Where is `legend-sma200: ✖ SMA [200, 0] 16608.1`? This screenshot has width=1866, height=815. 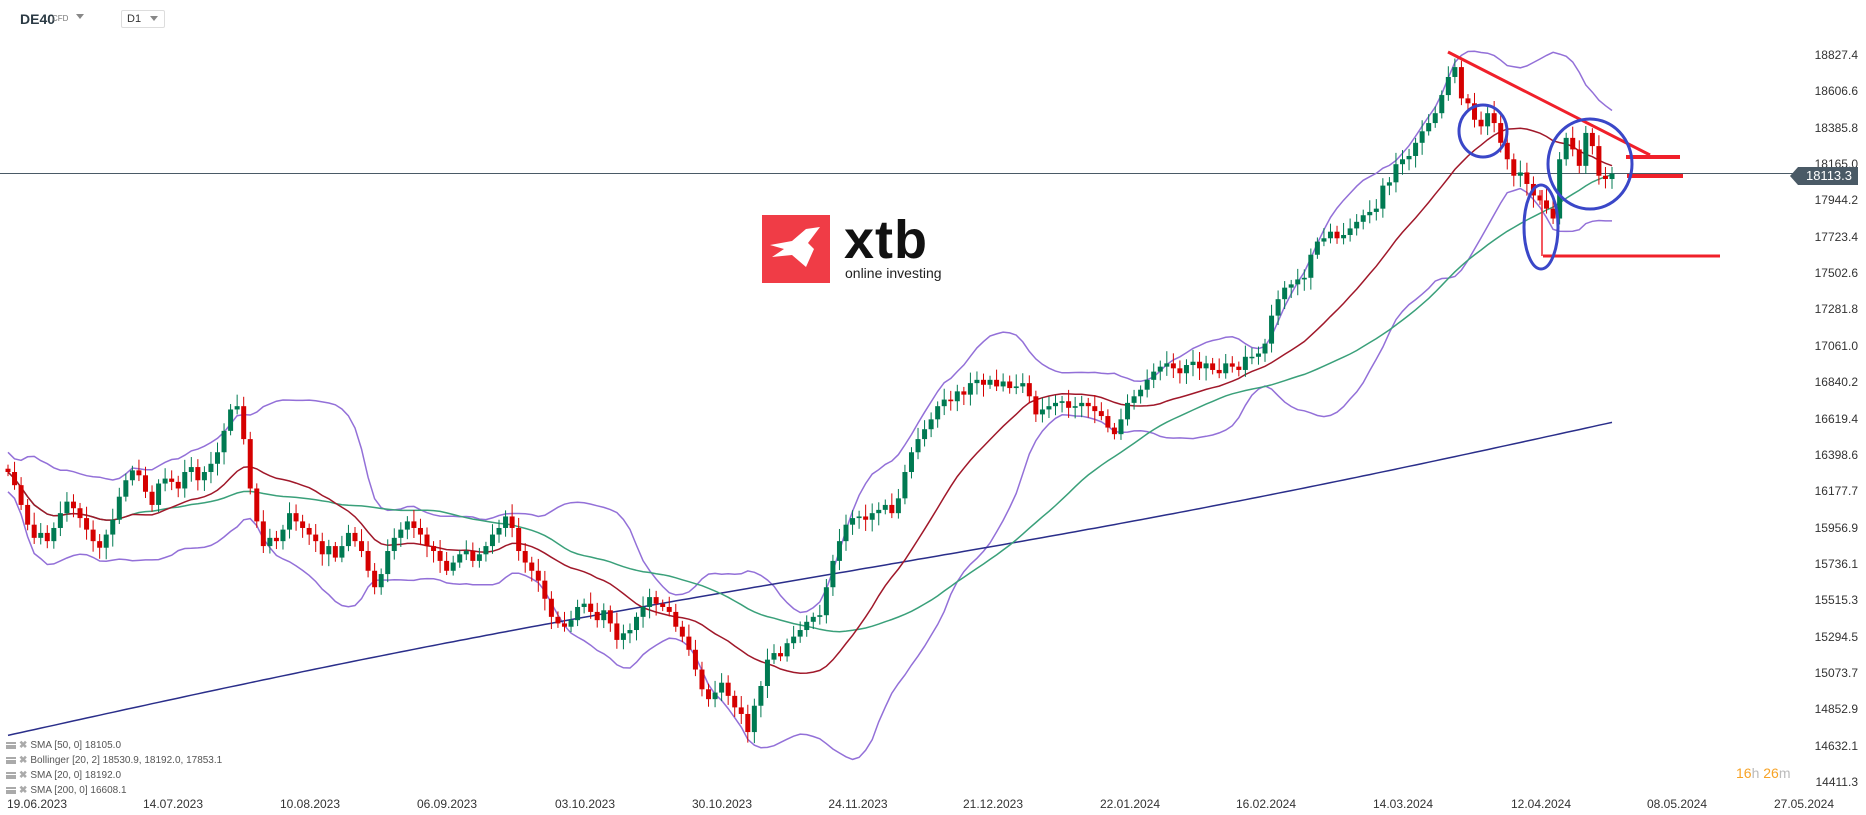
legend-sma200: ✖ SMA [200, 0] 16608.1 is located at coordinates (114, 790).